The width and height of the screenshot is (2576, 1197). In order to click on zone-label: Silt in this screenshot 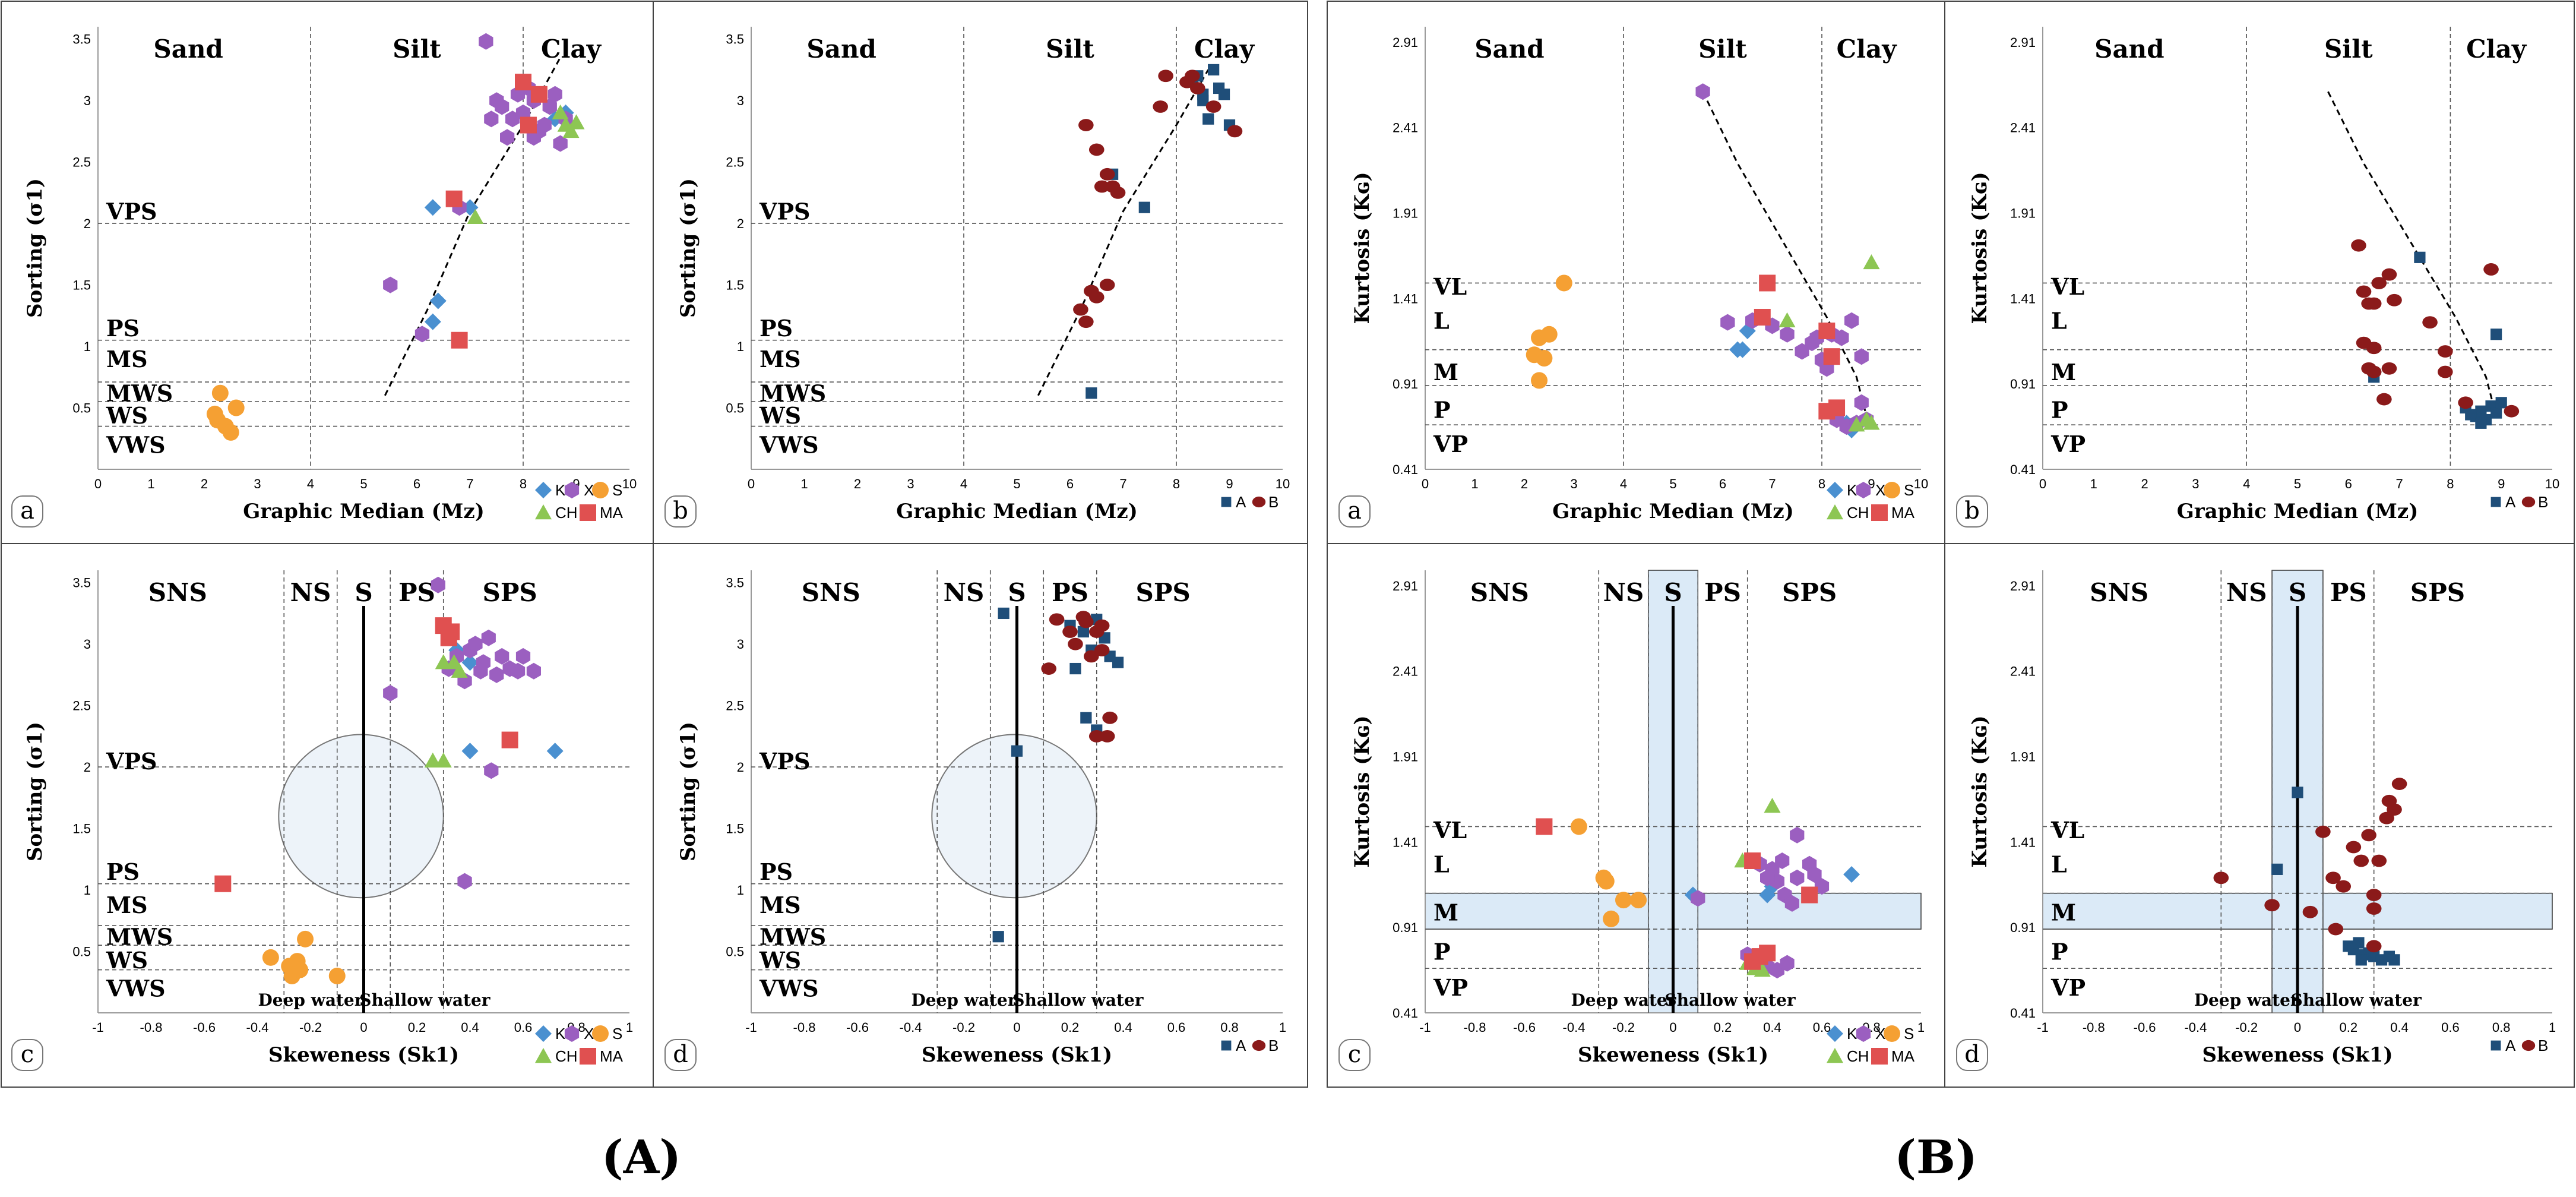, I will do `click(1070, 49)`.